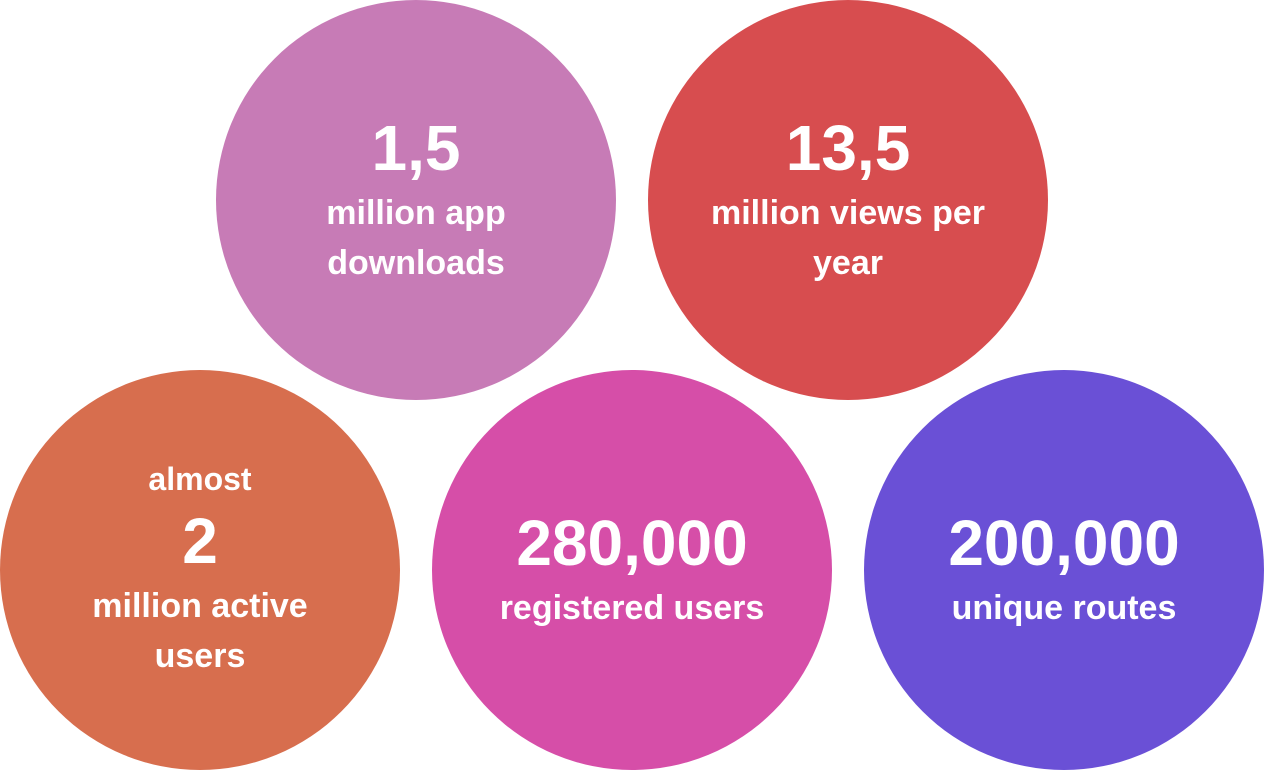 The height and width of the screenshot is (772, 1265). I want to click on stat-label: million app downloads, so click(416, 238).